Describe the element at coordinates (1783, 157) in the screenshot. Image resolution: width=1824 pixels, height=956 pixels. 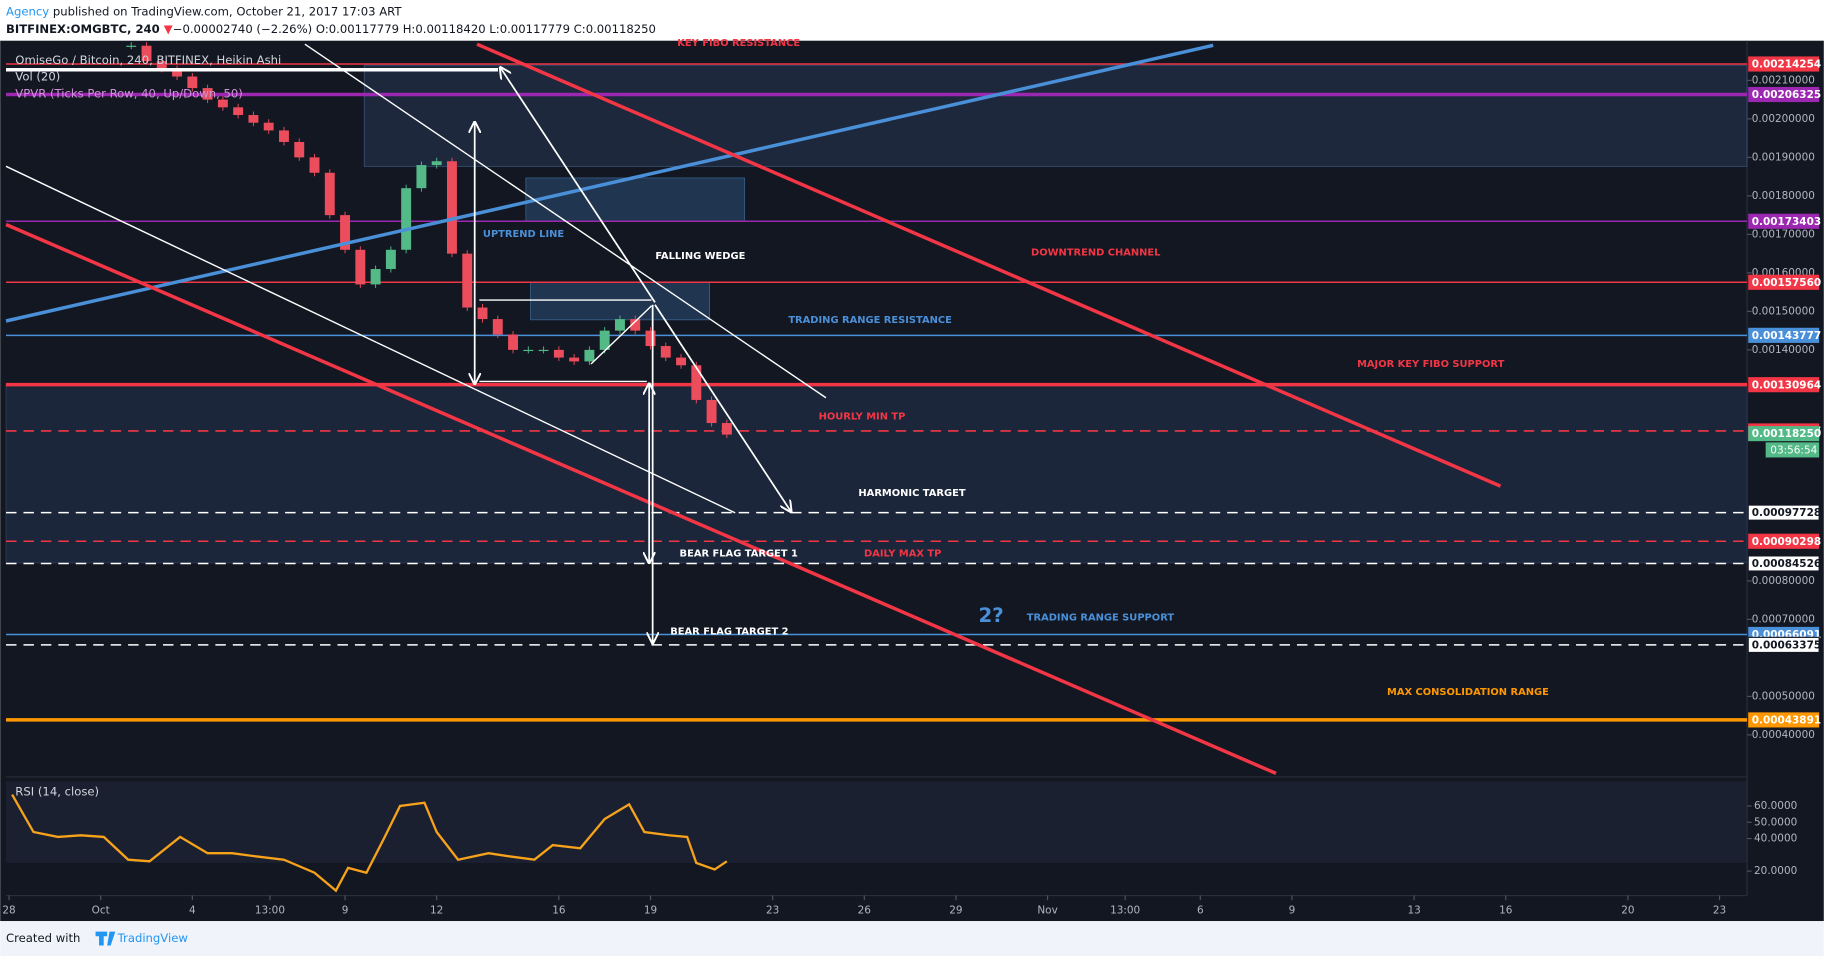
I see `y-tick-label: 0.00190000` at that location.